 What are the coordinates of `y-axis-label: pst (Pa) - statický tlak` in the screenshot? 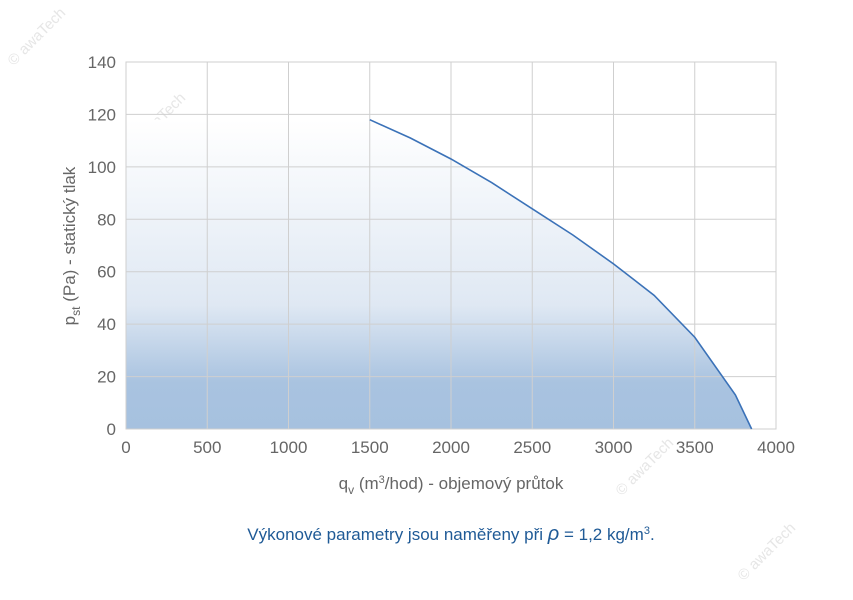 It's located at (71, 245).